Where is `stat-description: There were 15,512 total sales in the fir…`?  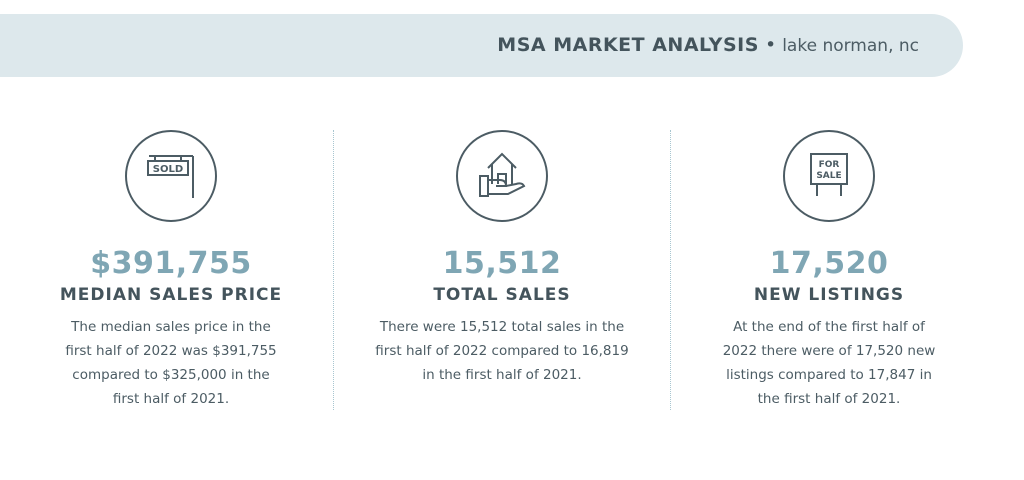
stat-description: There were 15,512 total sales in the fir… is located at coordinates (502, 351).